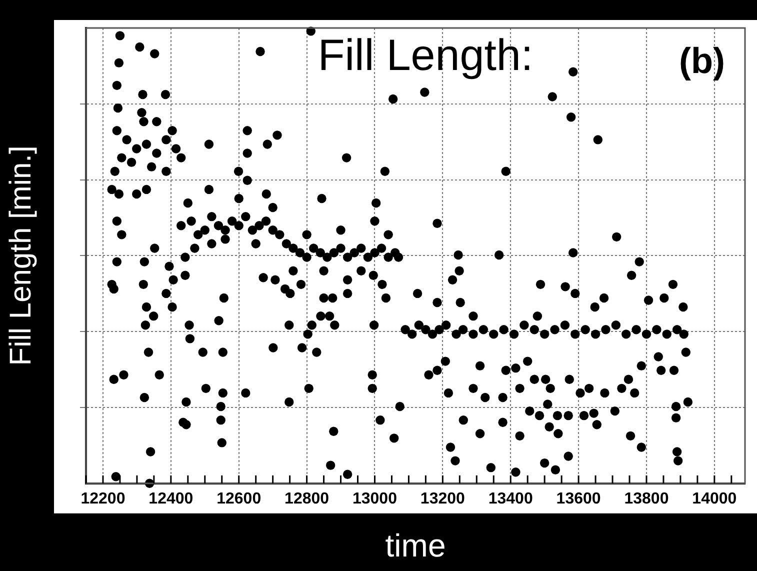 Image resolution: width=757 pixels, height=571 pixels. Describe the element at coordinates (443, 499) in the screenshot. I see `x-tick-label: 13200` at that location.